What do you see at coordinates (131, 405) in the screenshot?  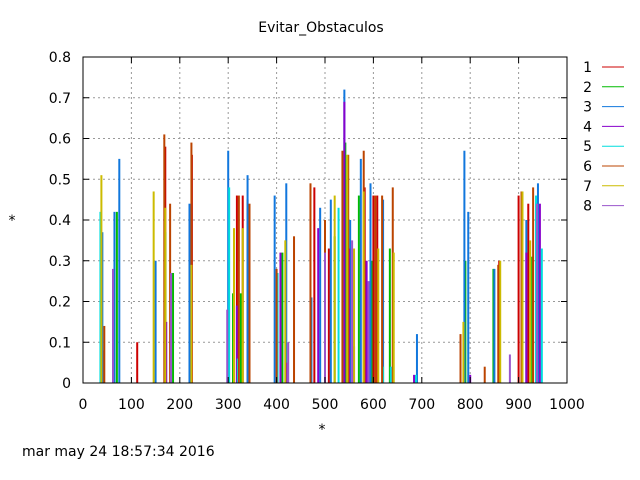 I see `x-tick-label: 100` at bounding box center [131, 405].